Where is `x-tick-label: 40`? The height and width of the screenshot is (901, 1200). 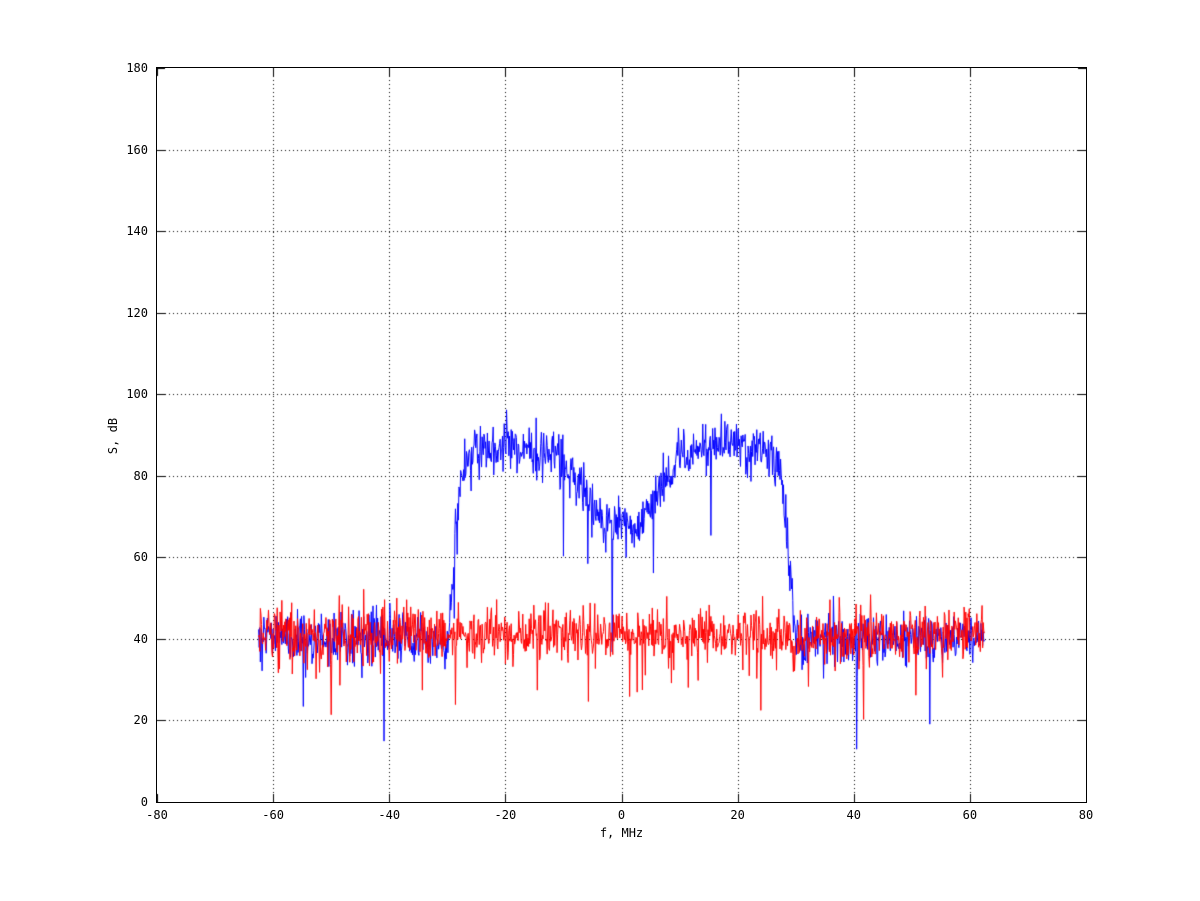 x-tick-label: 40 is located at coordinates (853, 815).